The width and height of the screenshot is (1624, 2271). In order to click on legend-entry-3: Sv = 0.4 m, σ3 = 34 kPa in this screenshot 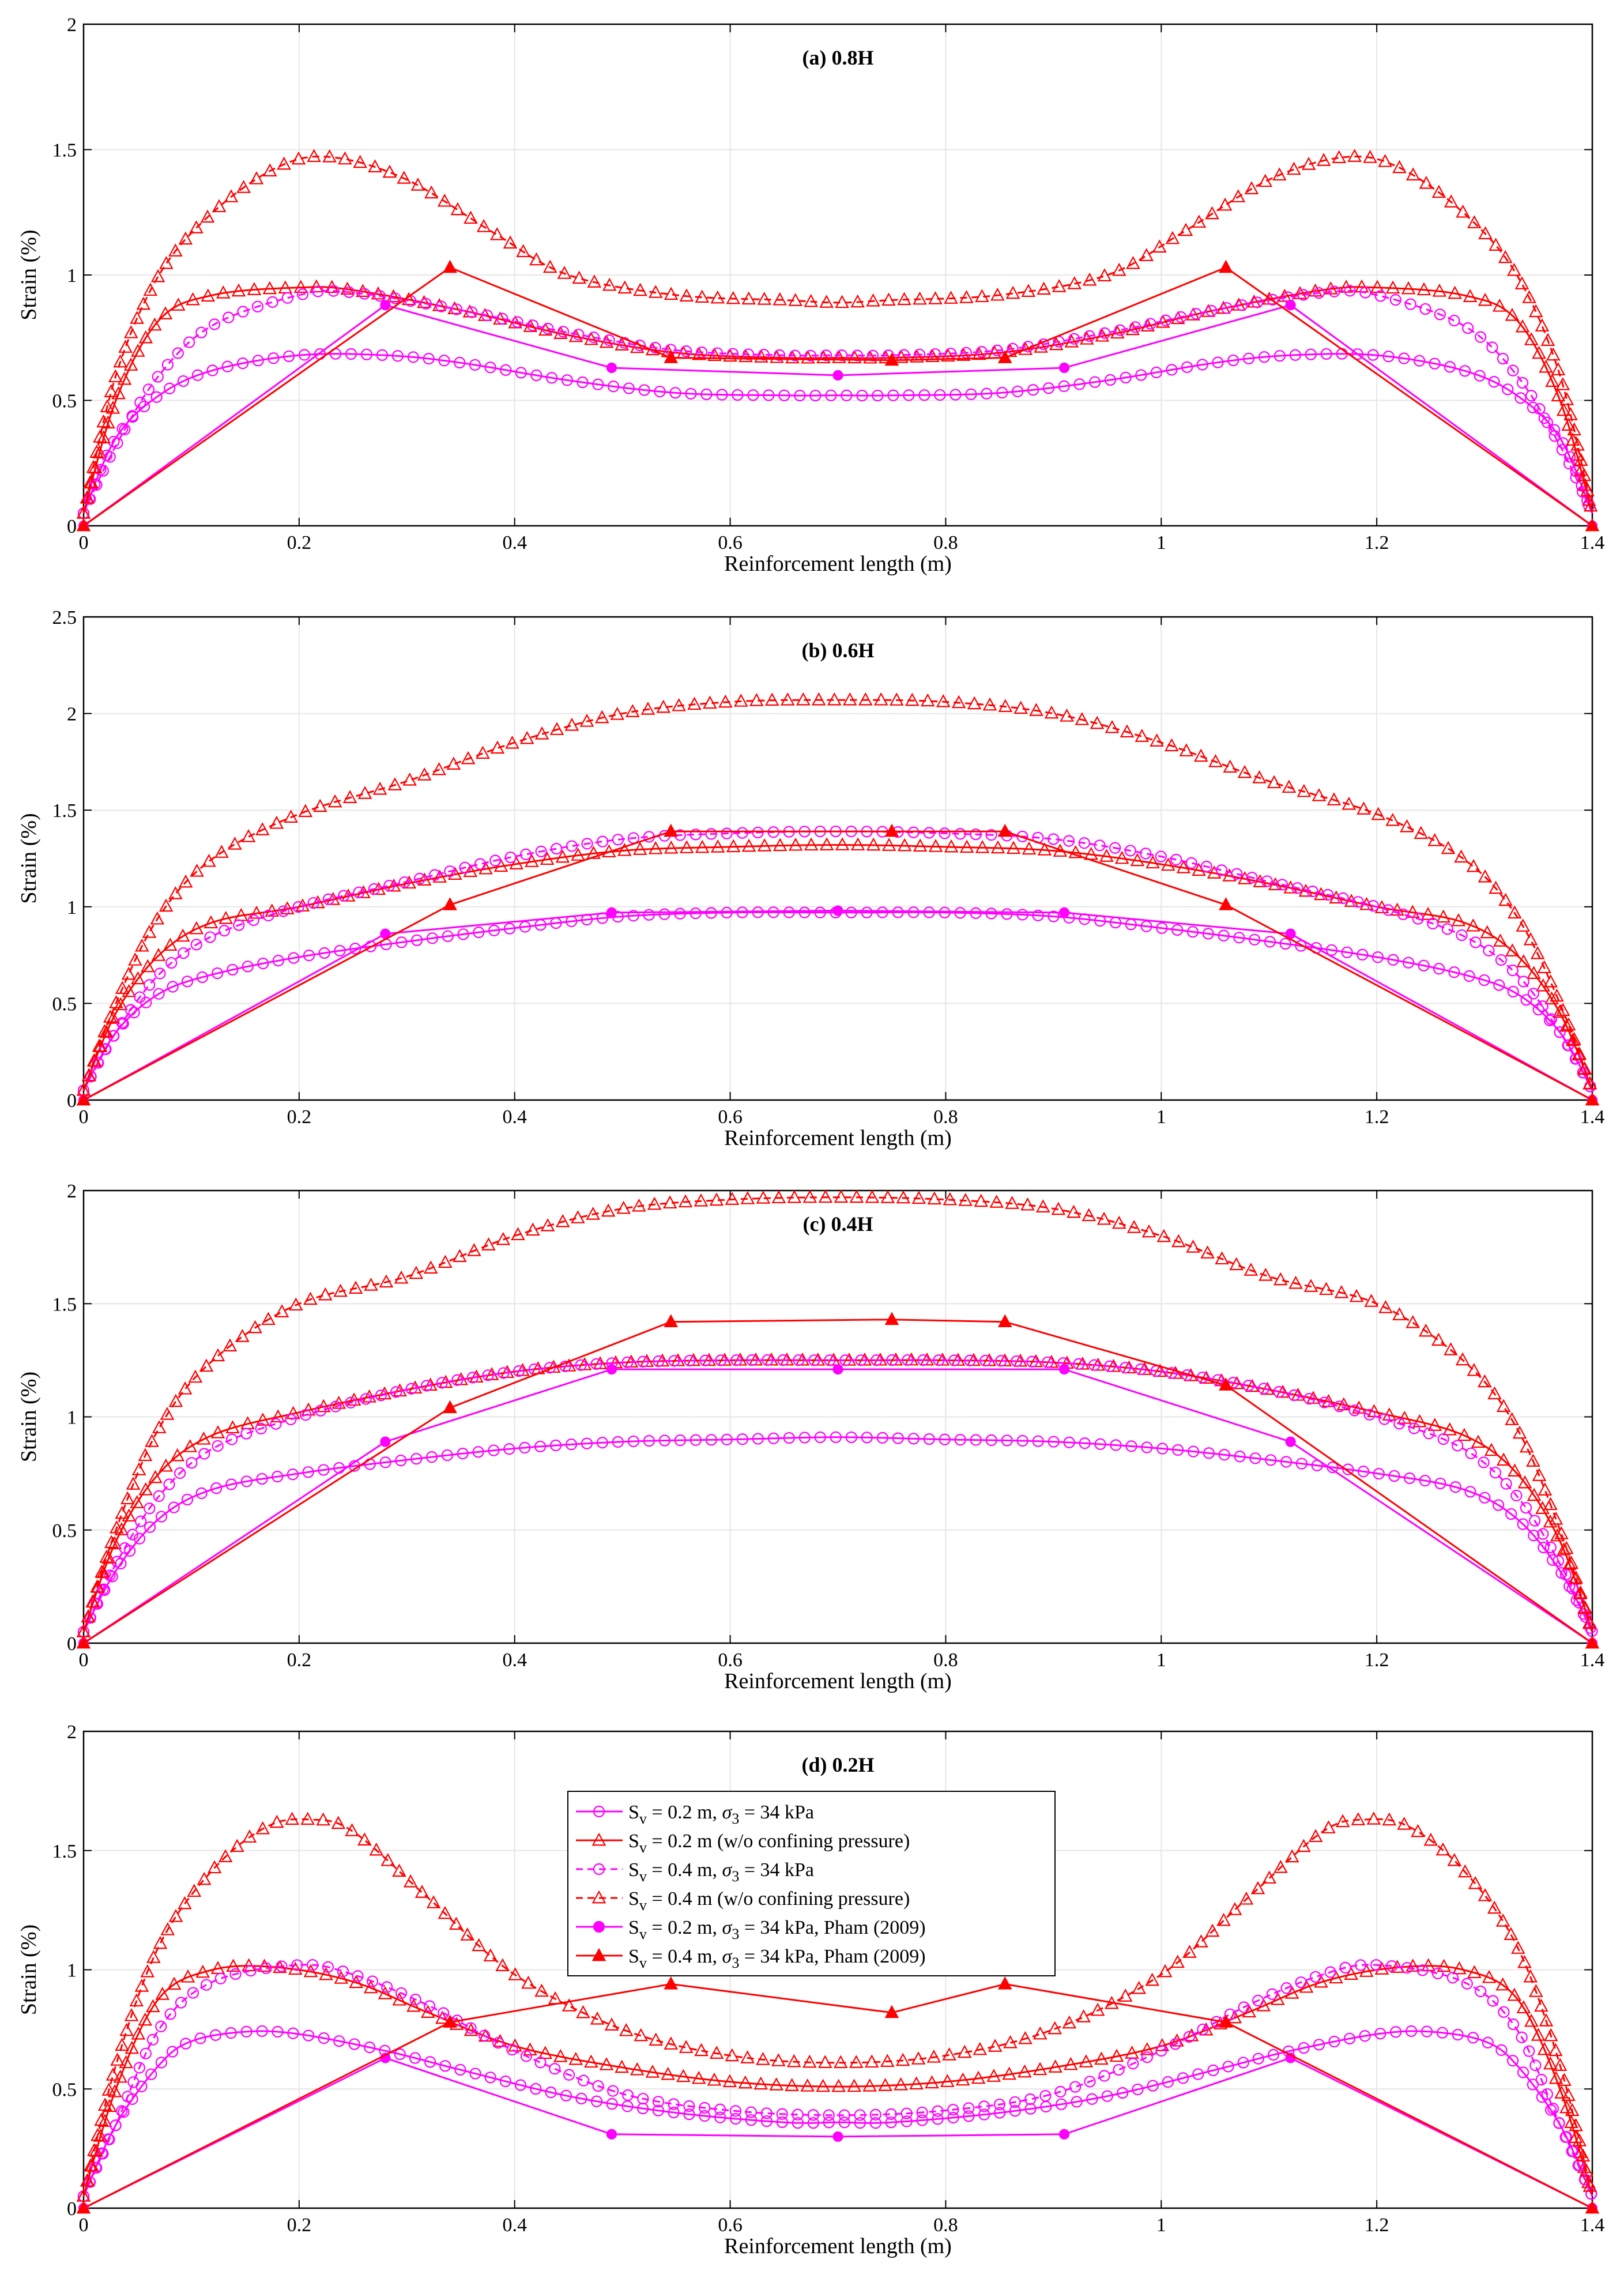, I will do `click(695, 1872)`.